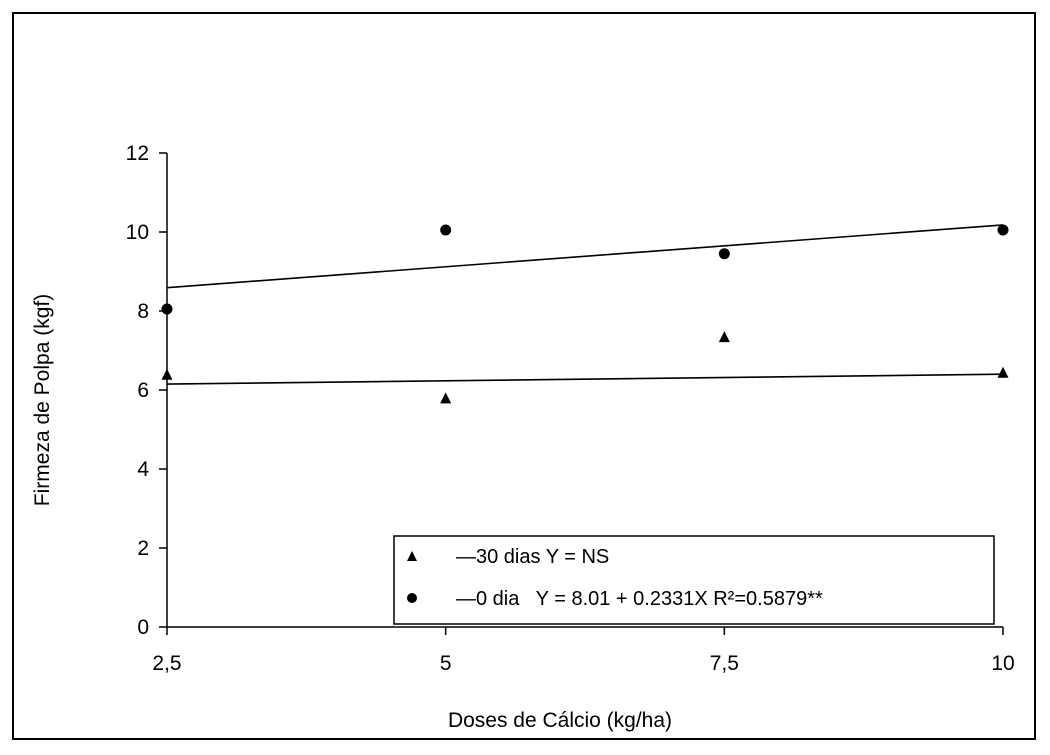 This screenshot has height=755, width=1050. I want to click on y-tick-label: 0, so click(143, 627).